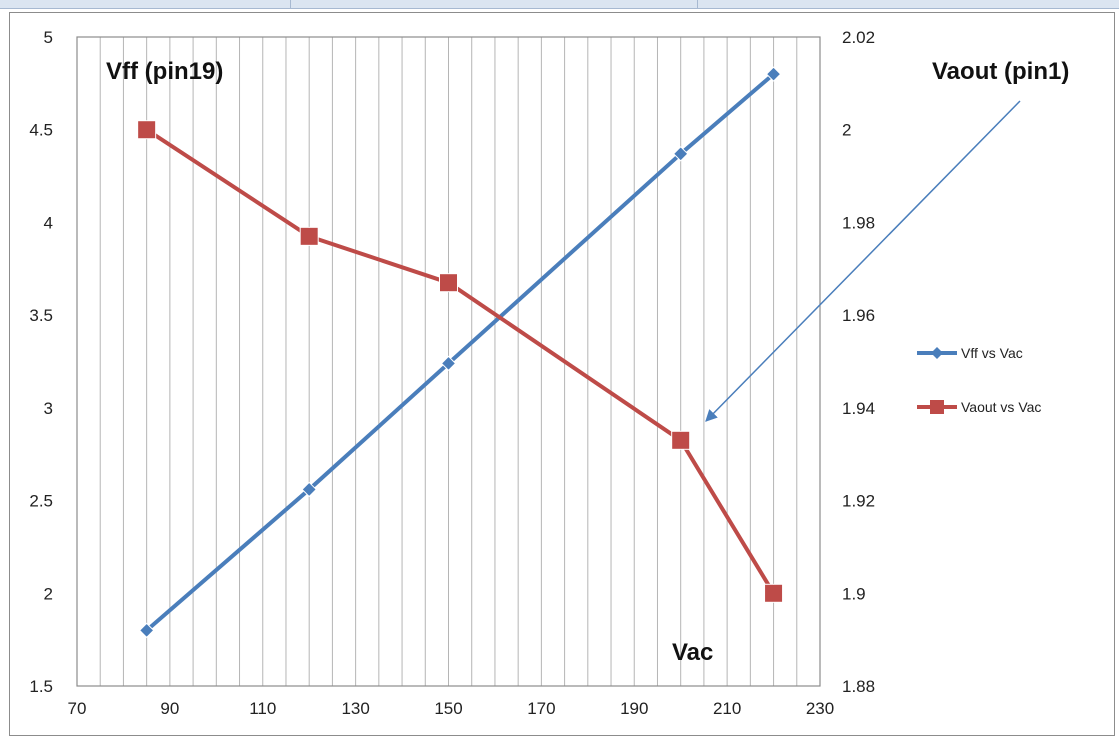 This screenshot has height=738, width=1119. What do you see at coordinates (41, 315) in the screenshot?
I see `left-y-tick-label: 3.5` at bounding box center [41, 315].